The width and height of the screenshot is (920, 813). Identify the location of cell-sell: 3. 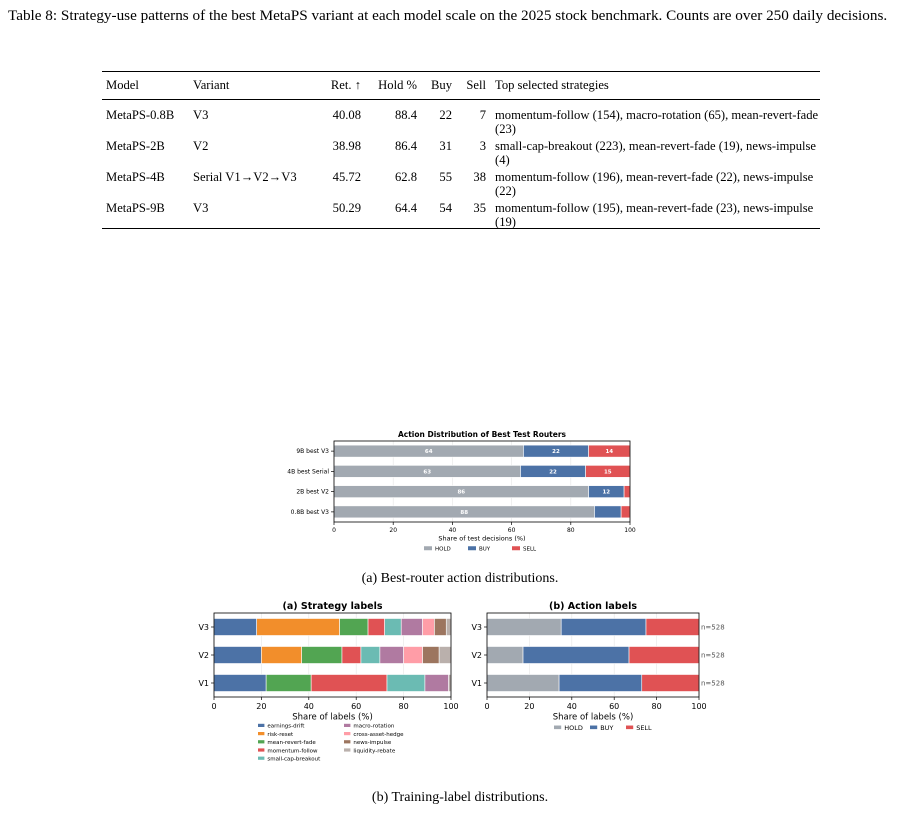
(482, 146).